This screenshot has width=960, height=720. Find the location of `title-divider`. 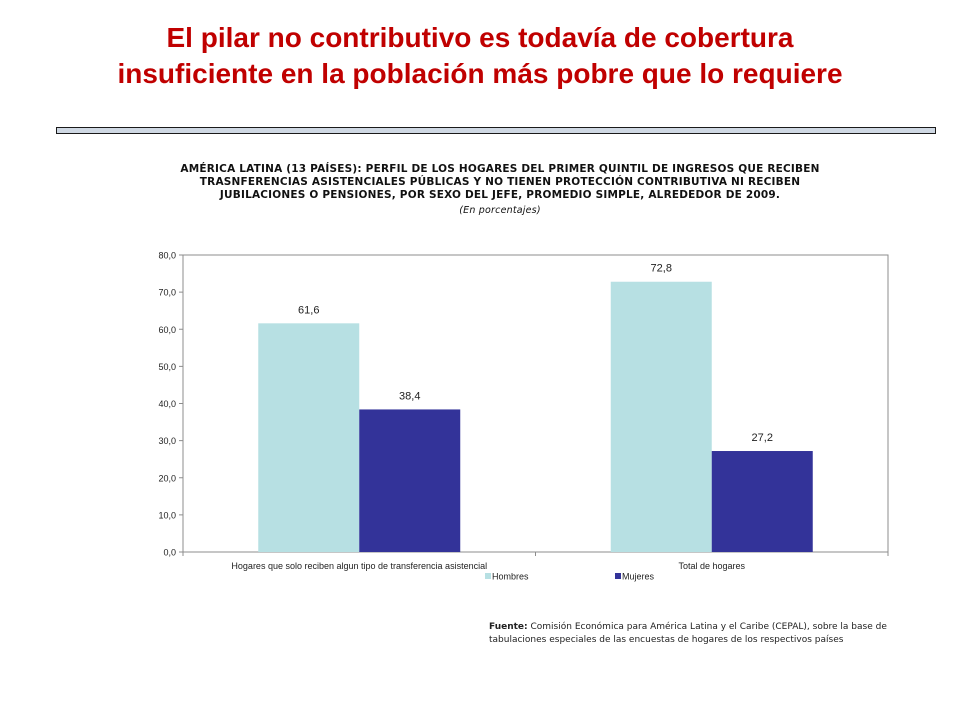

title-divider is located at coordinates (496, 130).